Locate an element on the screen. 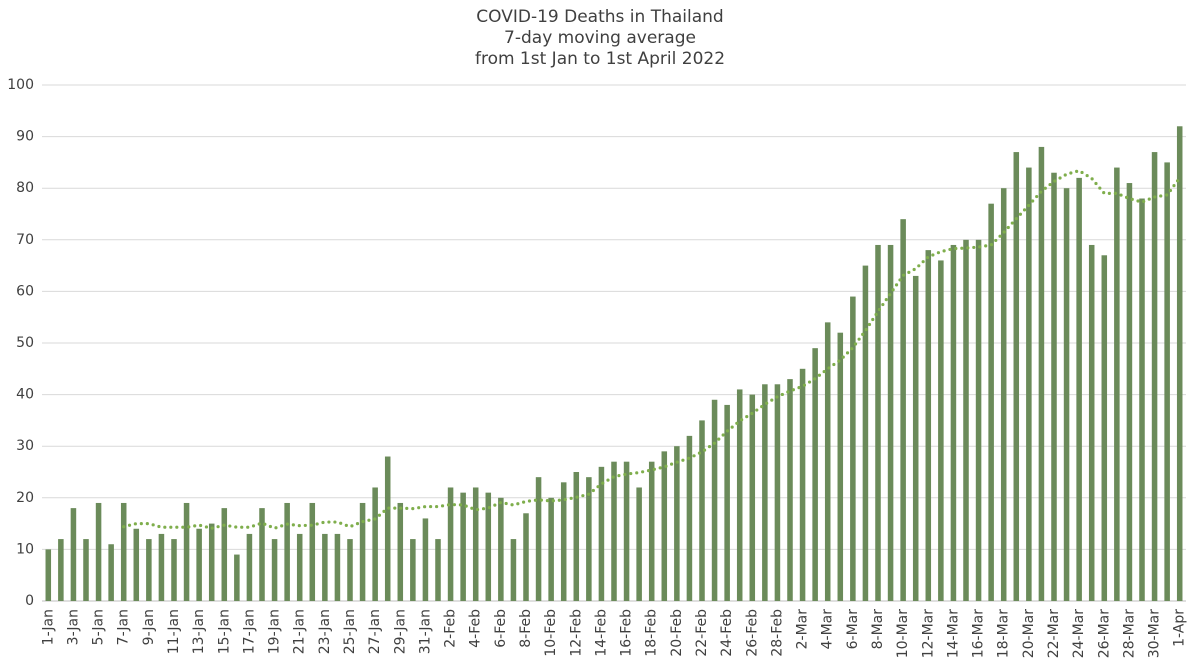 Image resolution: width=1200 pixels, height=671 pixels. x-tick-label: 24-Mar is located at coordinates (1079, 634).